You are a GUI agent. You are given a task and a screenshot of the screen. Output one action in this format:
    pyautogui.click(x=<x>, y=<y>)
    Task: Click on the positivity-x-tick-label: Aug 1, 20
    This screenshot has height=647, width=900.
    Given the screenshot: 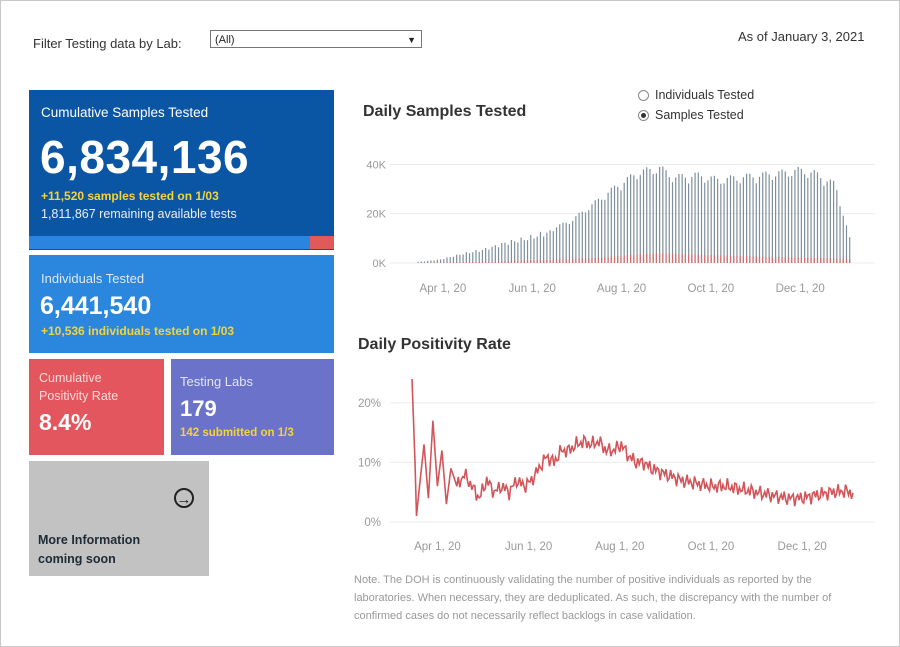 What is the action you would take?
    pyautogui.click(x=619, y=547)
    